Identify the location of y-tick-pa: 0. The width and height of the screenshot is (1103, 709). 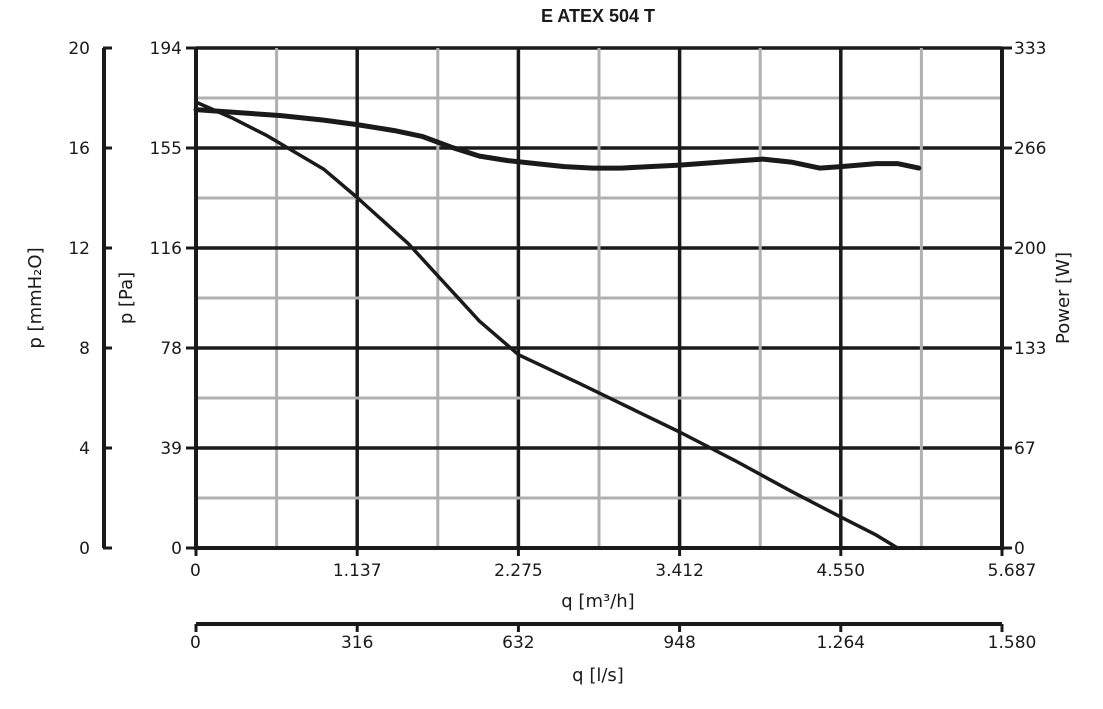
(176, 549).